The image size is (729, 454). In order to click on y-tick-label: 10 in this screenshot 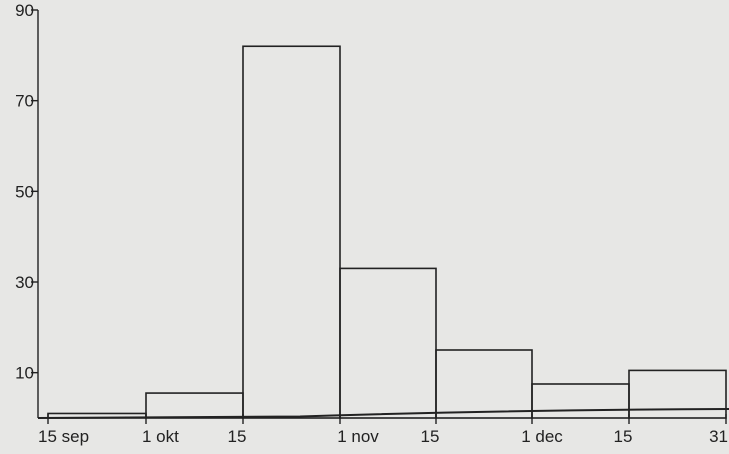, I will do `click(24, 373)`.